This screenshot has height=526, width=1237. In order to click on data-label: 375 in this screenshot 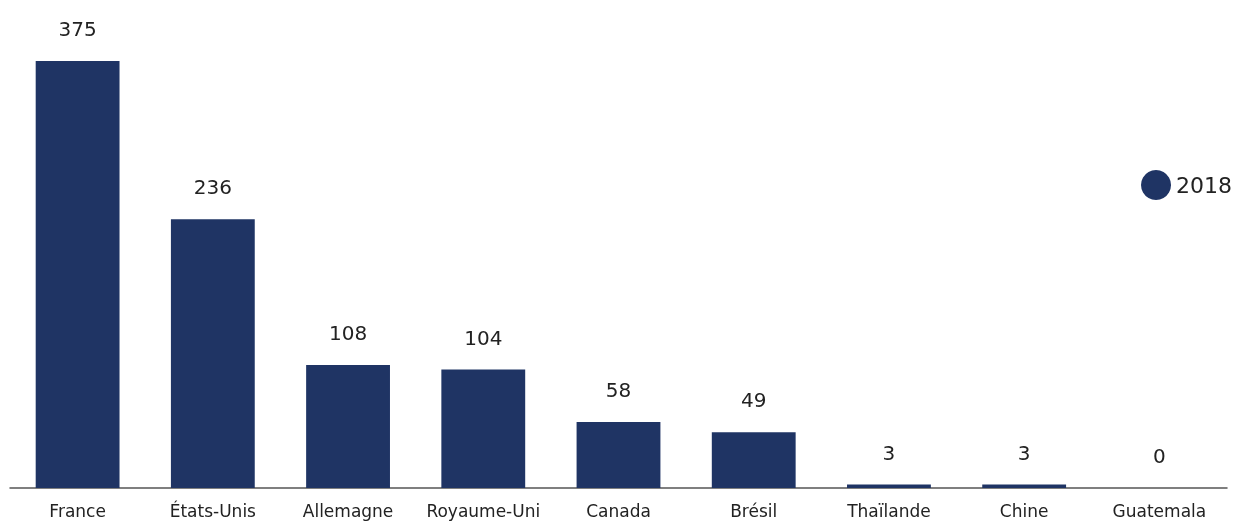, I will do `click(77, 29)`.